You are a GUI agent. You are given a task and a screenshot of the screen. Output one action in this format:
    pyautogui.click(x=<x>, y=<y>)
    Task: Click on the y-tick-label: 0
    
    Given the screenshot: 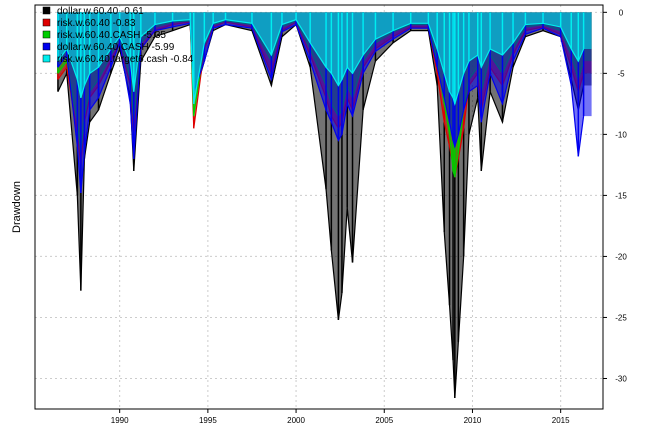 What is the action you would take?
    pyautogui.click(x=621, y=12)
    